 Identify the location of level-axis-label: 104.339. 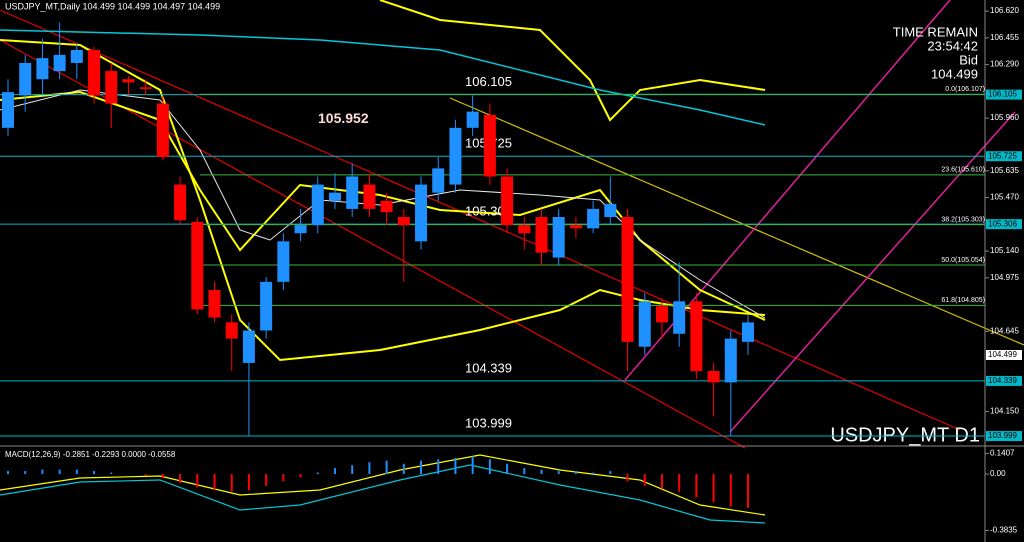
(1002, 380).